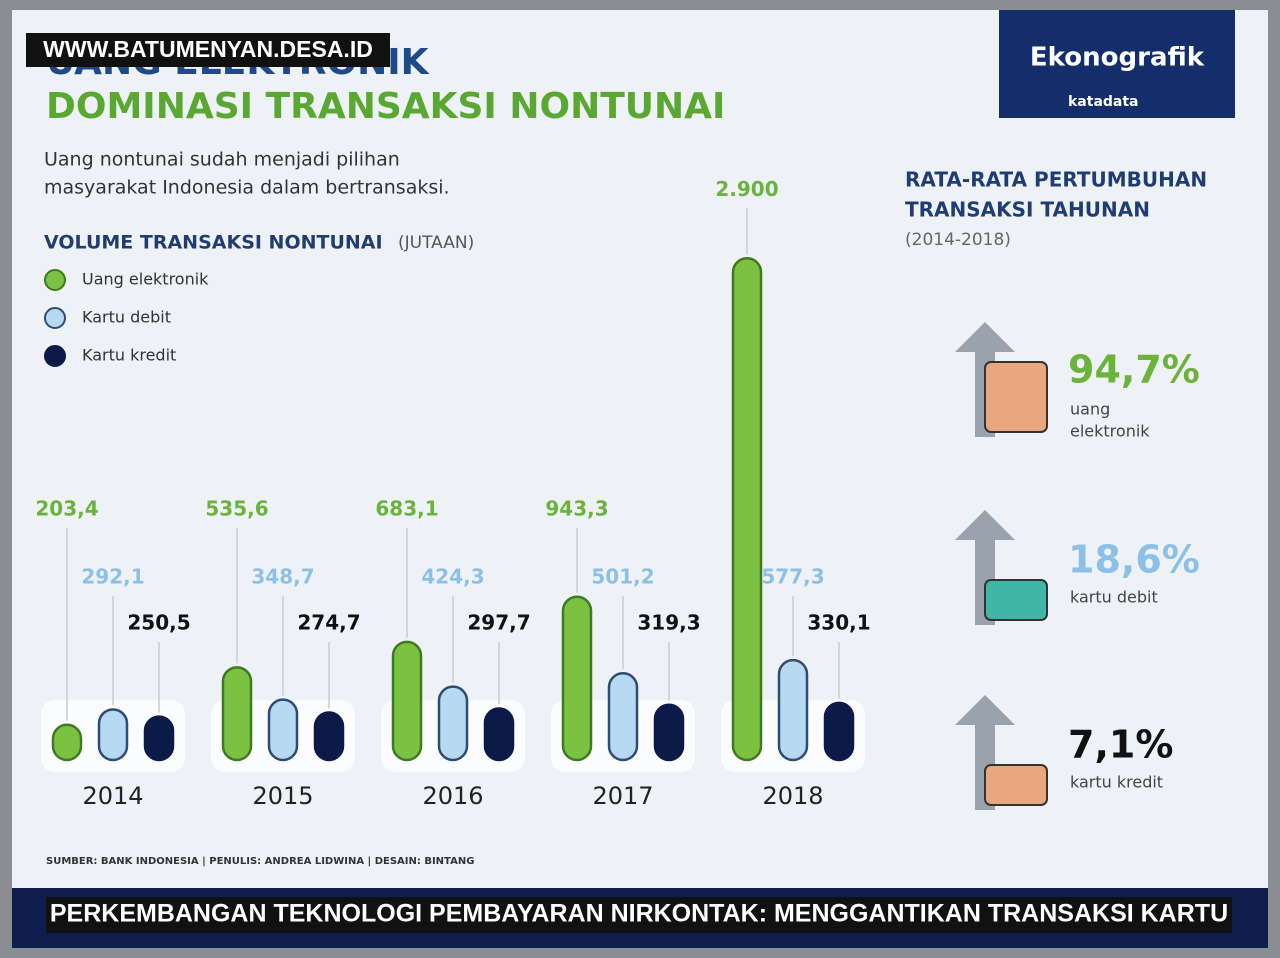 The image size is (1280, 958). I want to click on chart-title: VOLUME TRANSAKSI NONTUNAI, so click(213, 243).